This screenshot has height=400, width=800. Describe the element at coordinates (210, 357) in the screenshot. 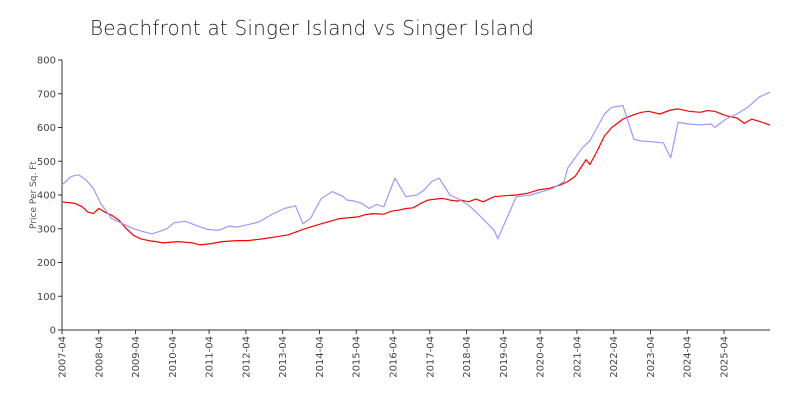

I see `x-tick-label: 2011-04` at that location.